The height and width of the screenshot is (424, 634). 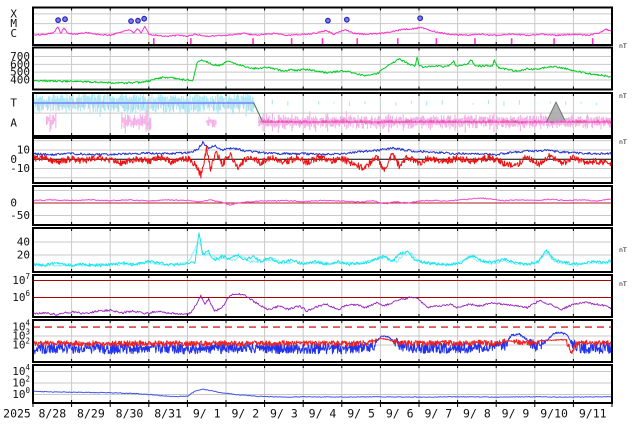 I want to click on series-activity-main, so click(x=322, y=250).